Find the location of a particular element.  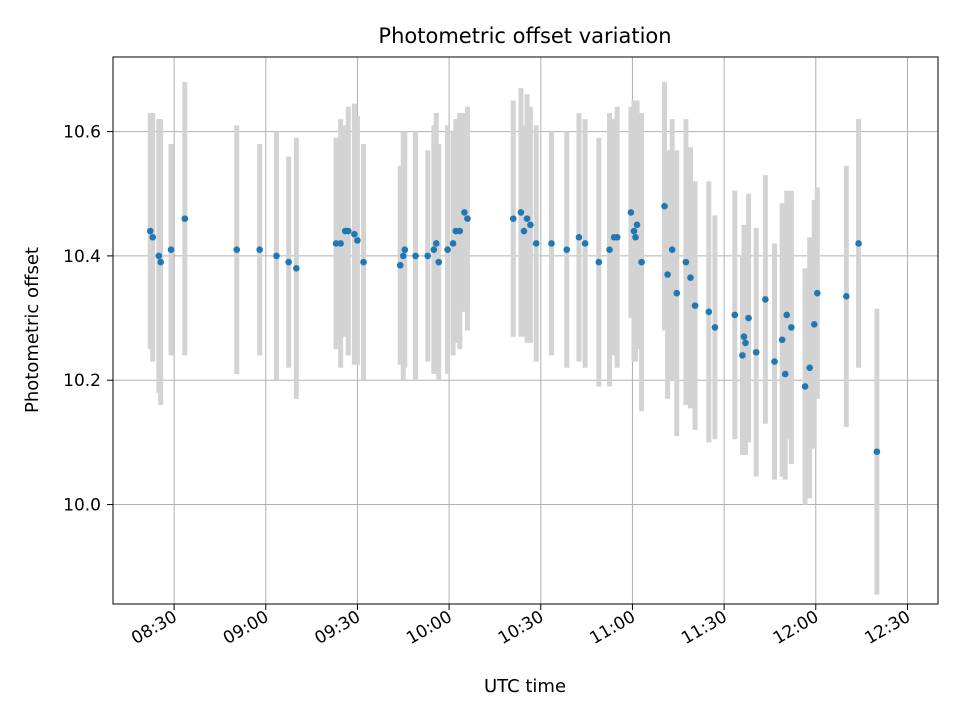

y-tick-label: 10.2 is located at coordinates (82, 381).